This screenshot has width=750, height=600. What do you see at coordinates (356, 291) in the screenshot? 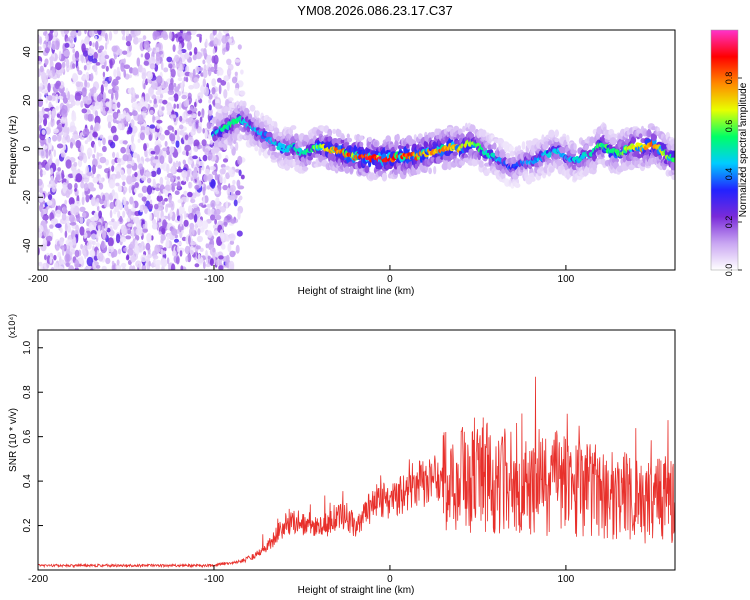
I see `spectrogram-x-label: Height of straight line (km)` at bounding box center [356, 291].